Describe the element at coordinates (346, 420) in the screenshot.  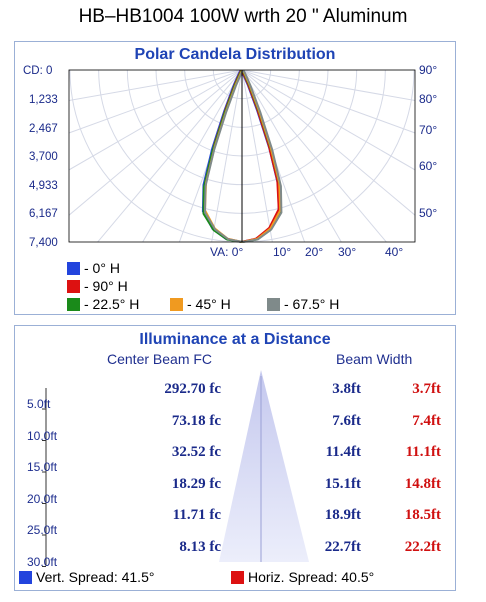
I see `vert-beam-width: 7.6ft` at that location.